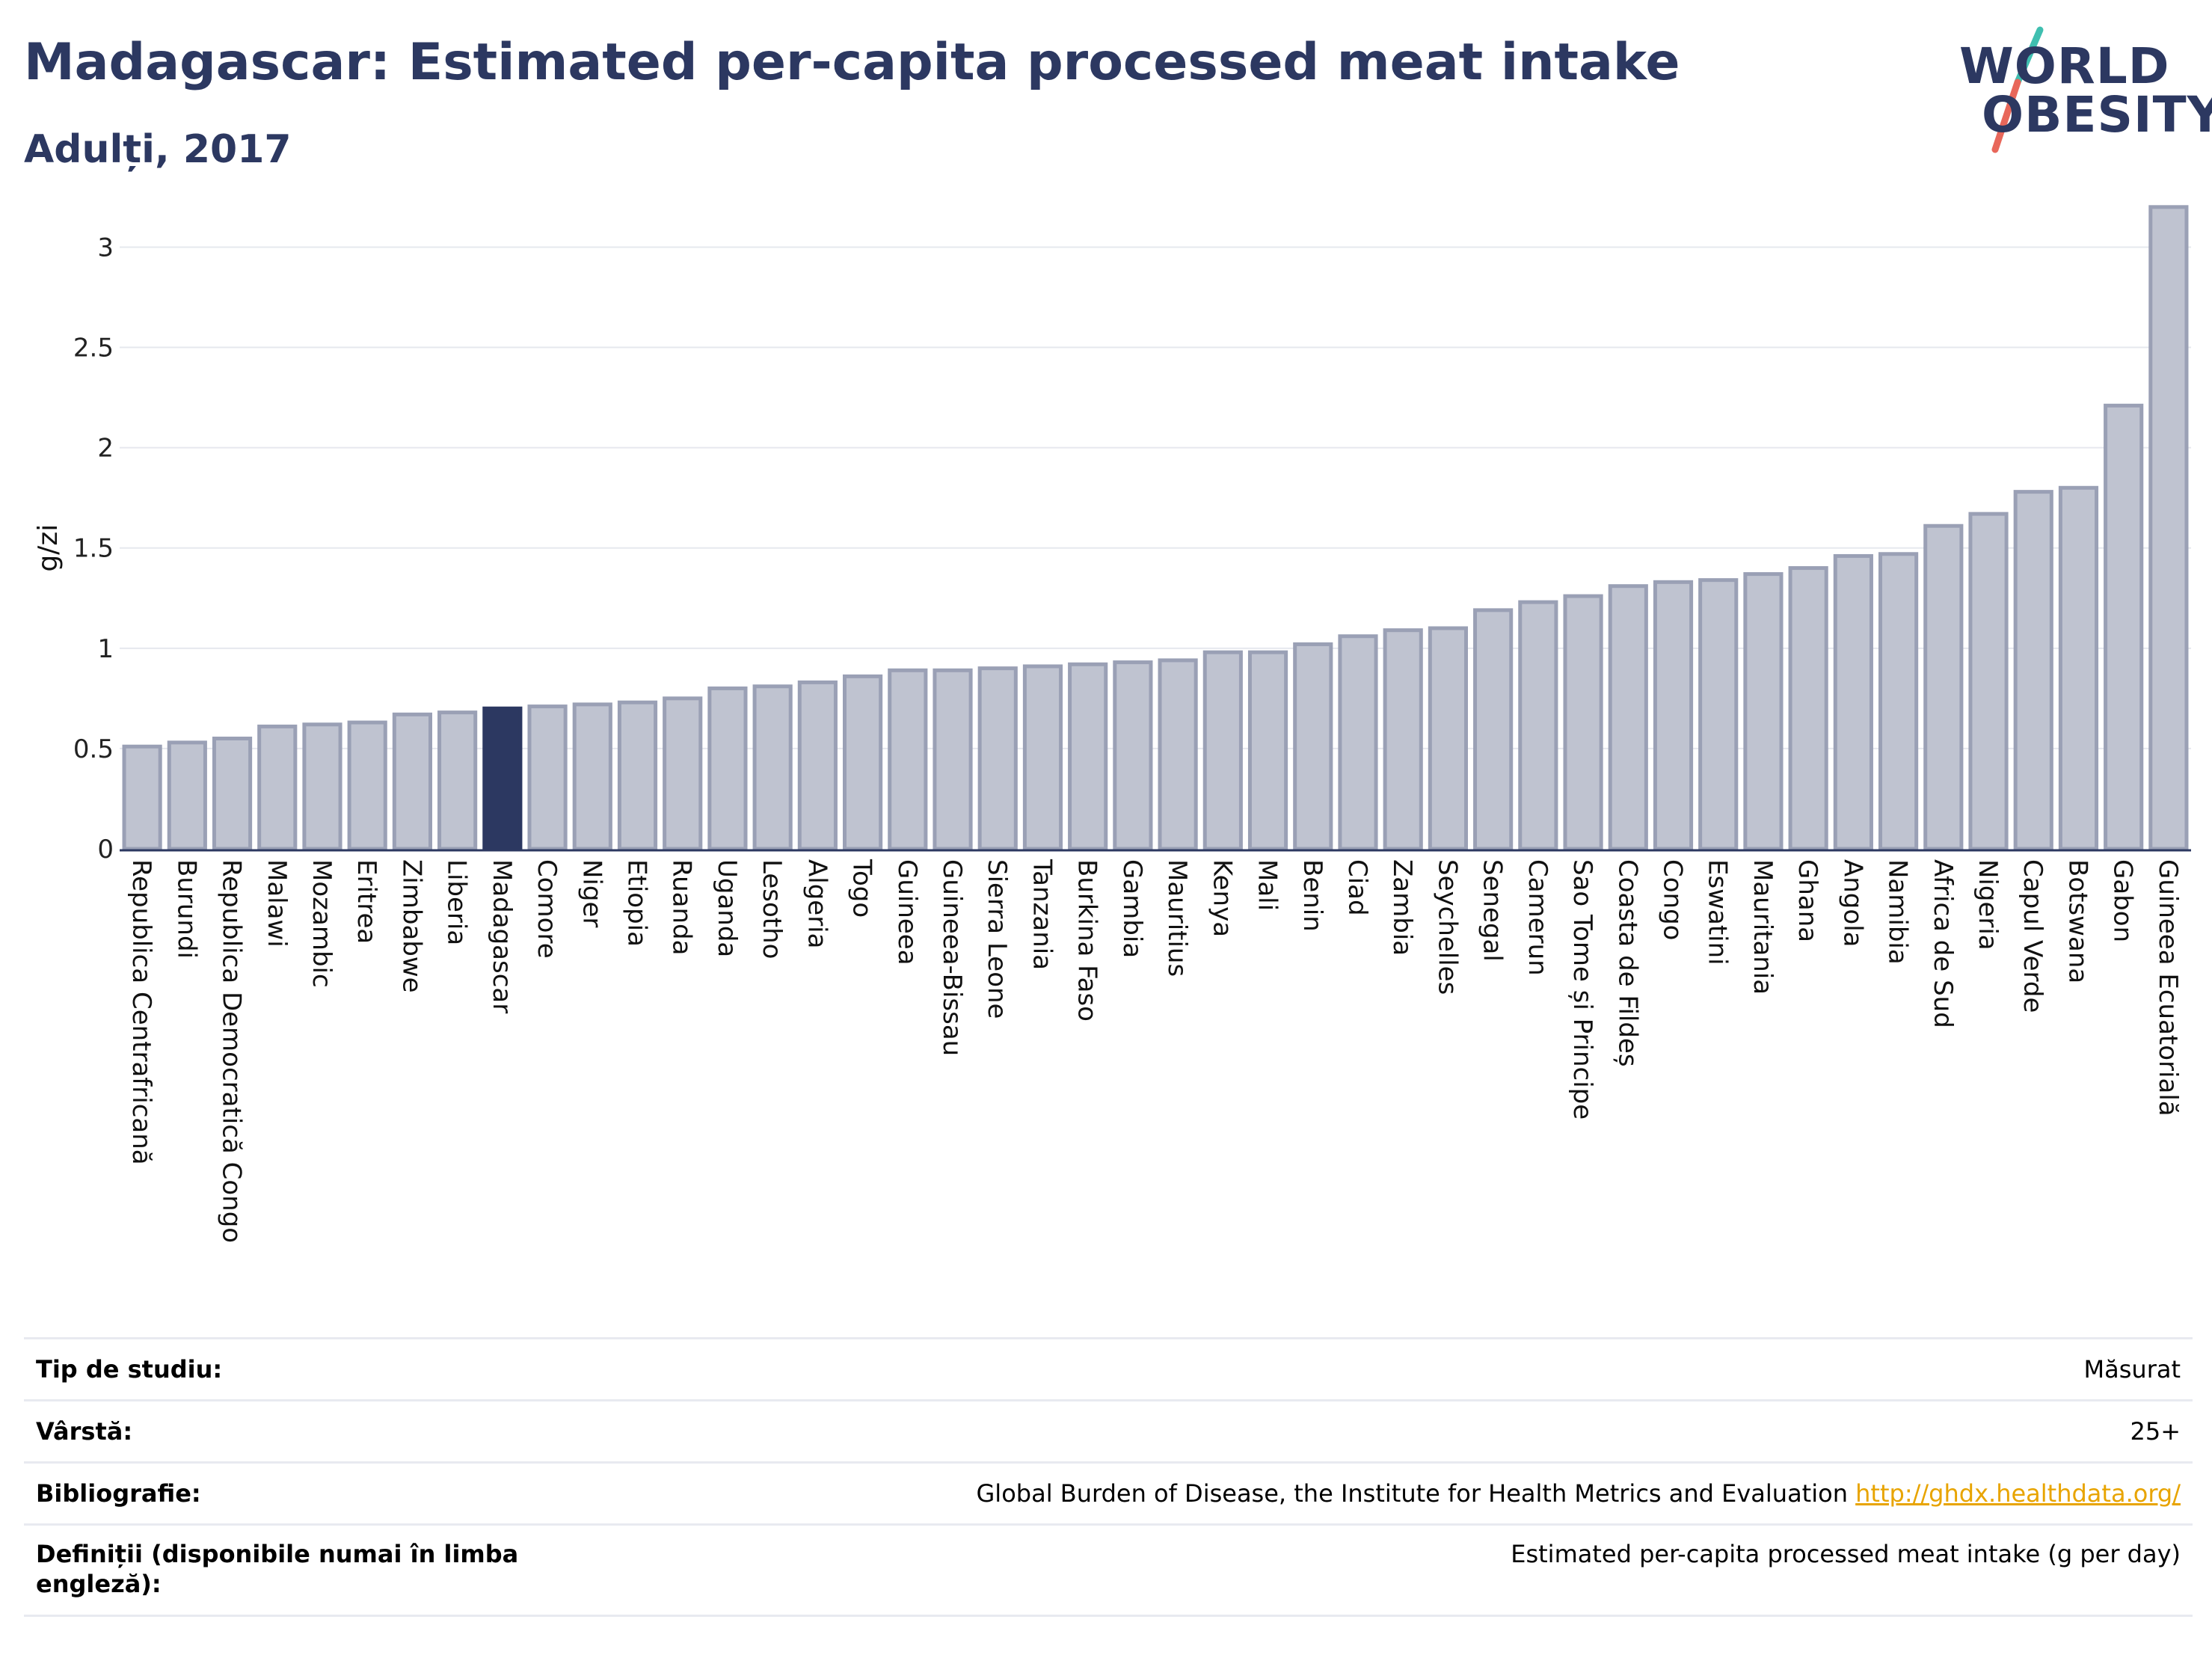  What do you see at coordinates (908, 759) in the screenshot?
I see `bar-guineea` at bounding box center [908, 759].